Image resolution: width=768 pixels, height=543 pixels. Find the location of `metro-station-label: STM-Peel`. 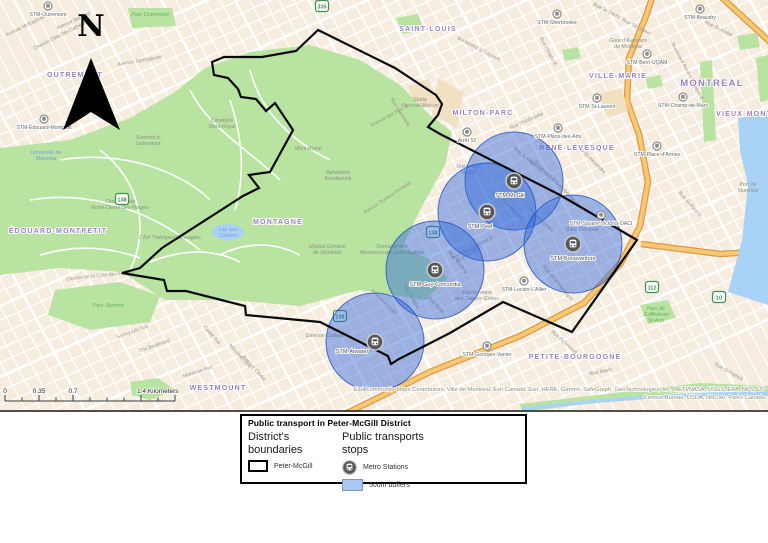

metro-station-label: STM-Peel is located at coordinates (480, 227).